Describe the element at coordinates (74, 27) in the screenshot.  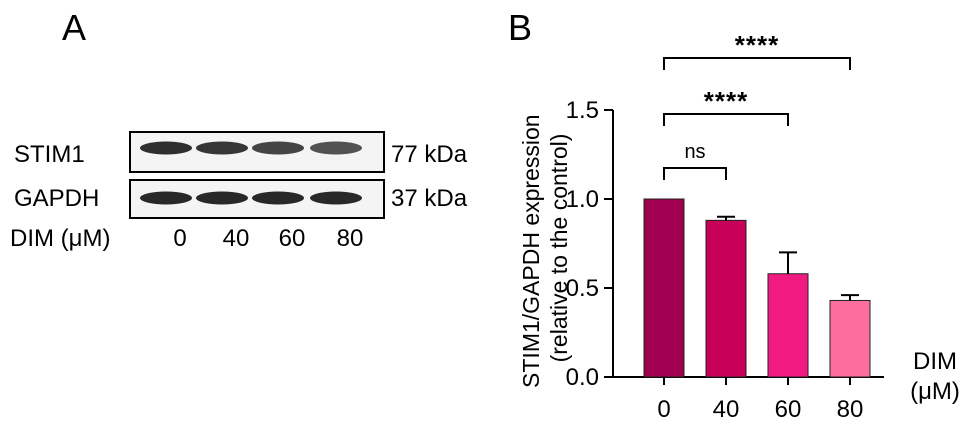
I see `panel-a-letter: A` at that location.